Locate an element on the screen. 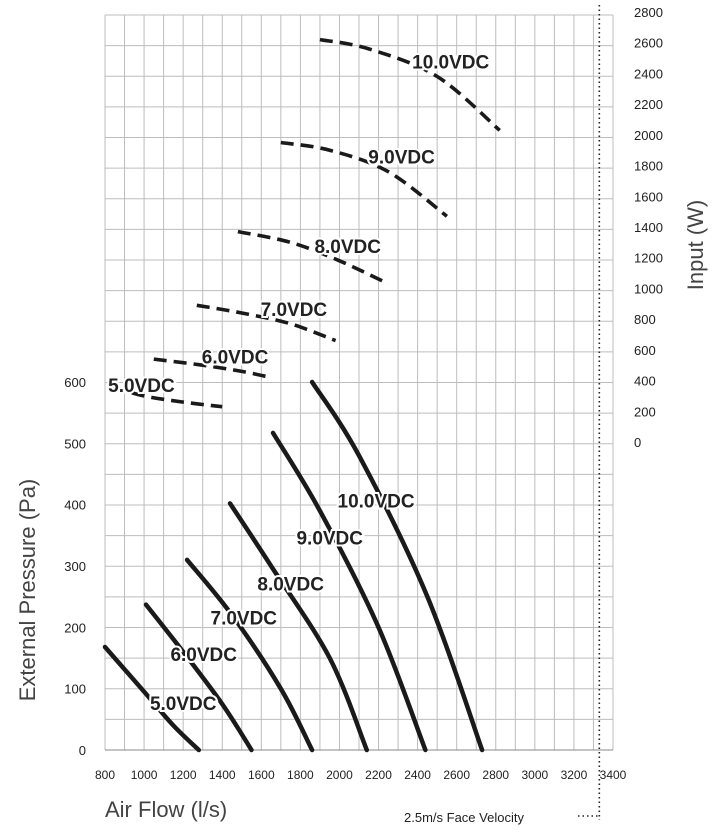 The height and width of the screenshot is (836, 725). right-tick-label: 2800 is located at coordinates (648, 12).